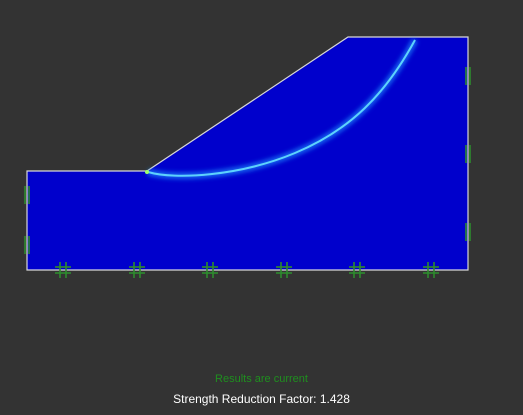 The height and width of the screenshot is (415, 523). Describe the element at coordinates (147, 172) in the screenshot. I see `slope-toe-point` at that location.